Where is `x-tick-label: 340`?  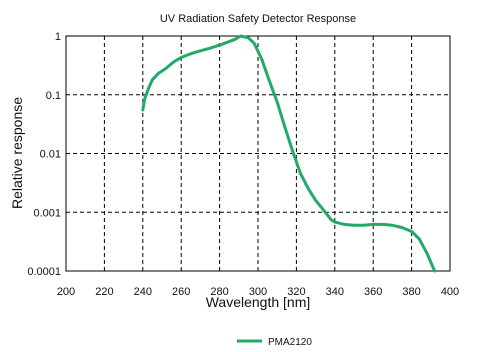
x-tick-label: 340 is located at coordinates (335, 292).